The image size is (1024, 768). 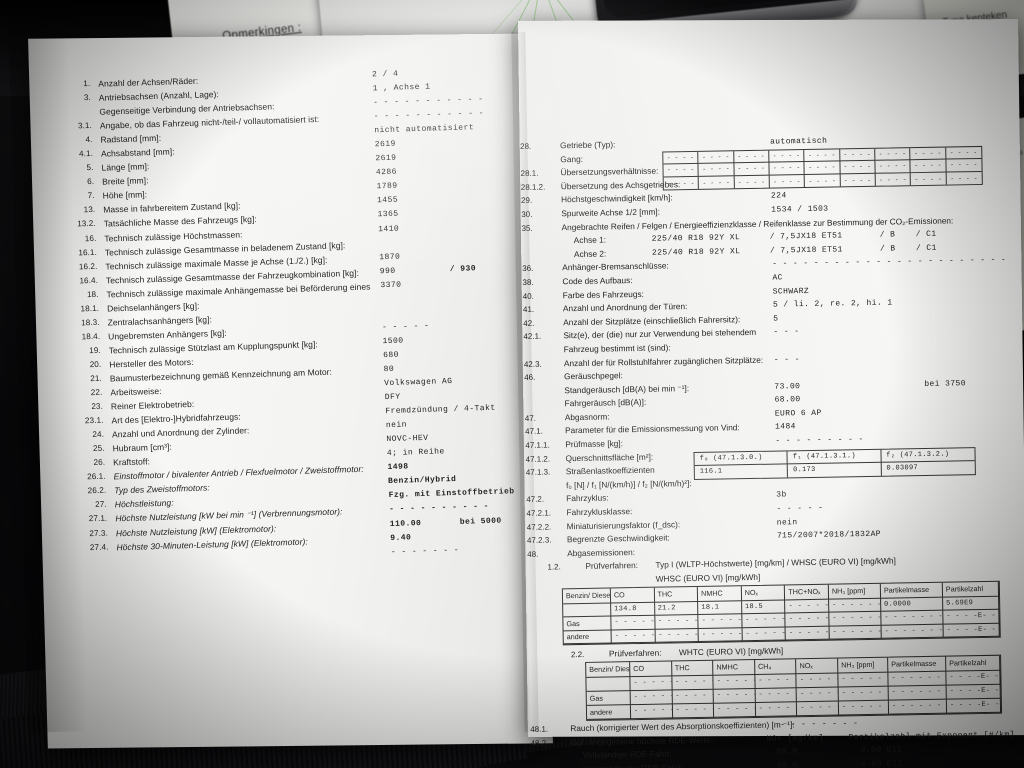 I want to click on emission-table-whtc-col-2: THC, so click(x=692, y=668).